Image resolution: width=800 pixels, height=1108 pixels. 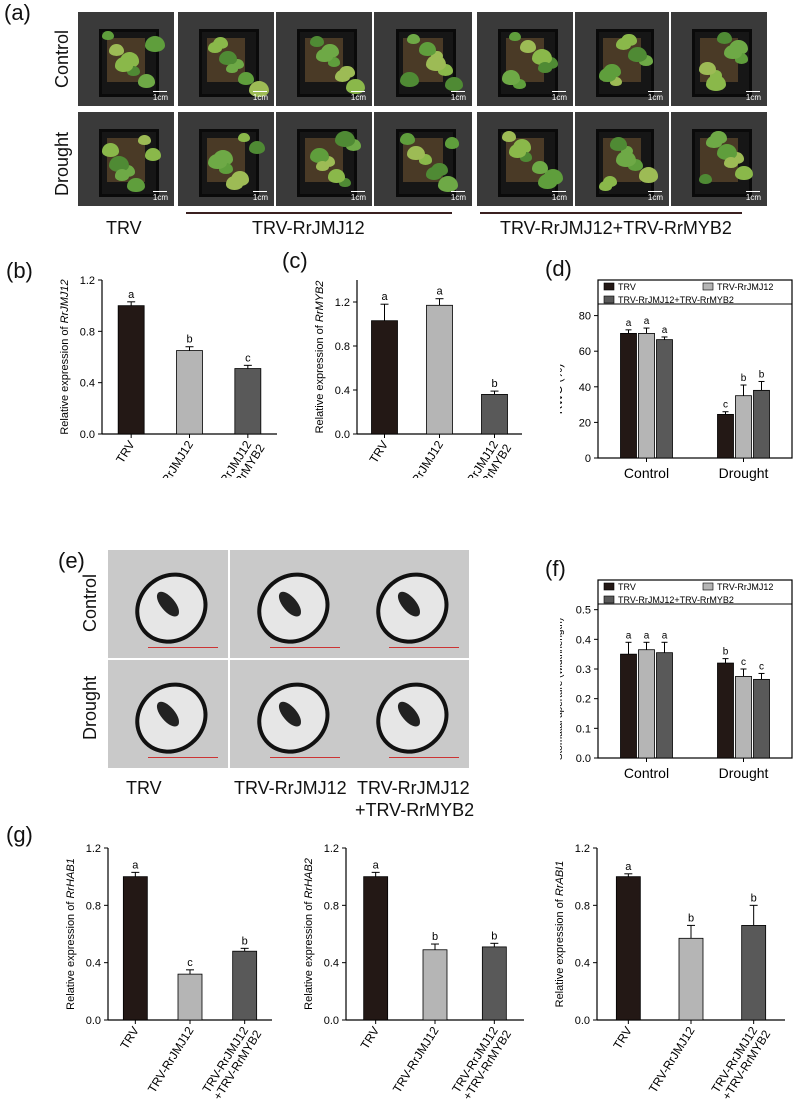 What do you see at coordinates (646, 473) in the screenshot?
I see `x-tick-label: Control` at bounding box center [646, 473].